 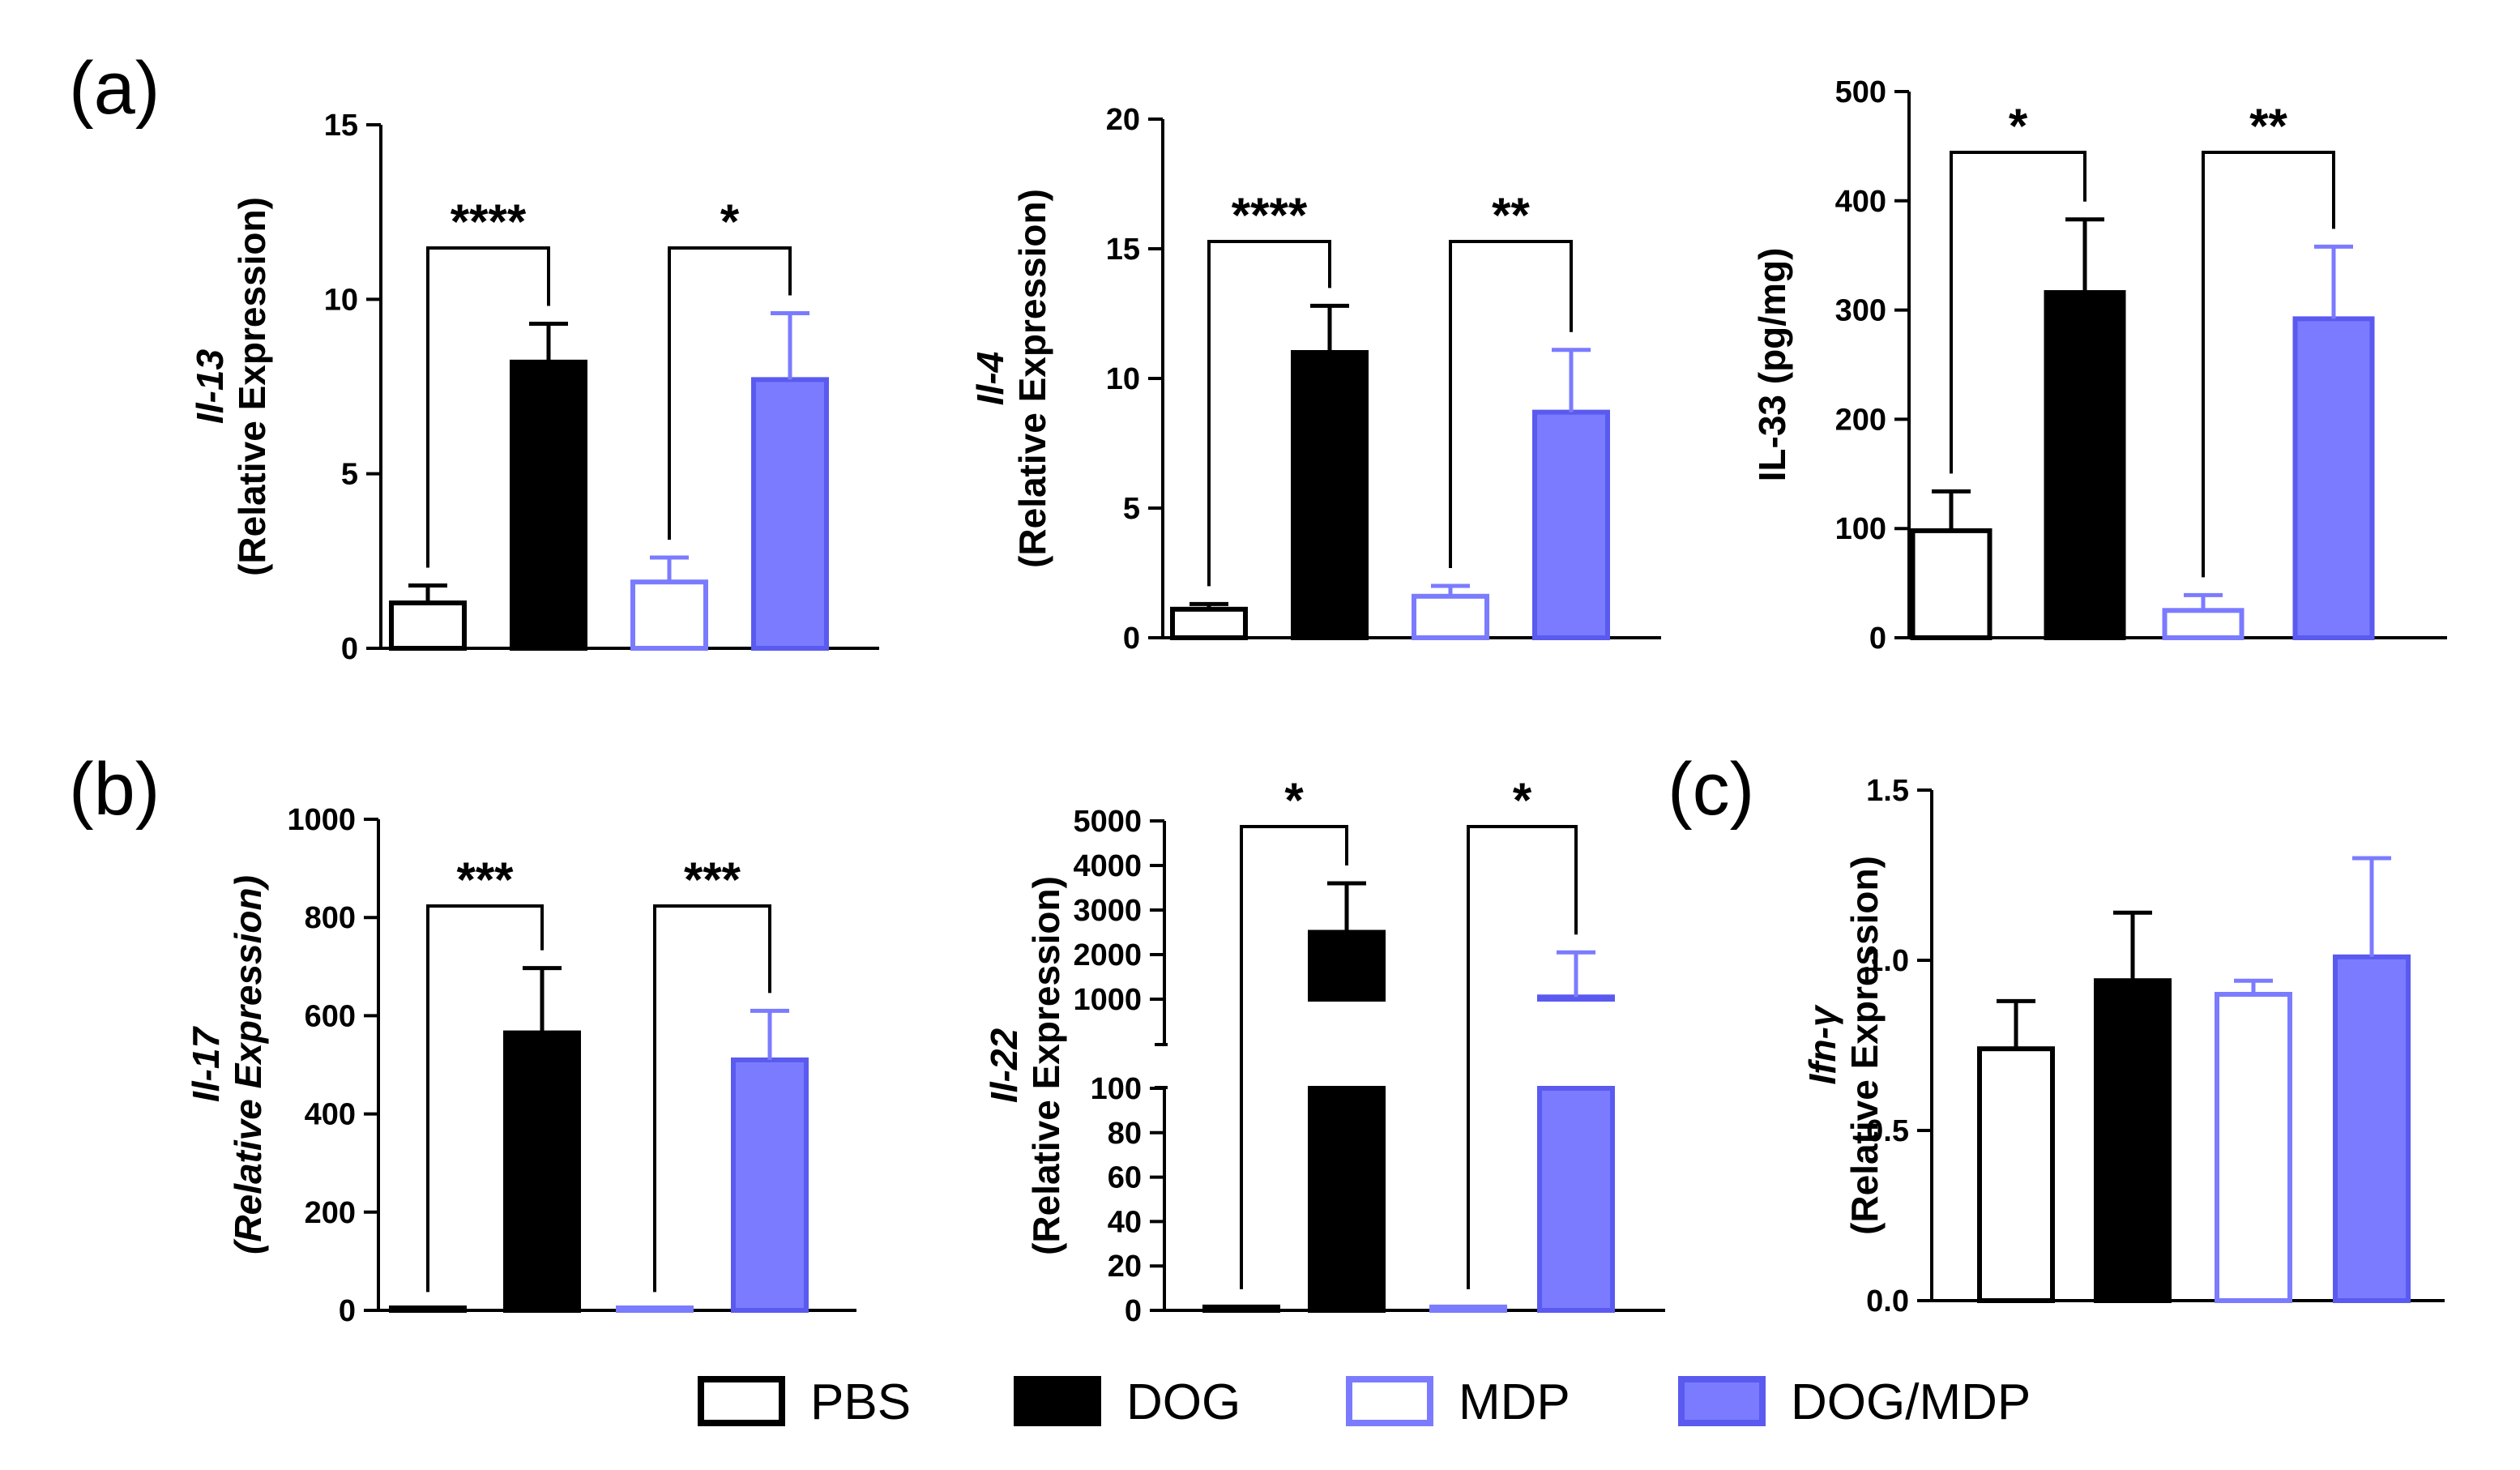 What do you see at coordinates (1107, 911) in the screenshot?
I see `y-tick-label: 3000` at bounding box center [1107, 911].